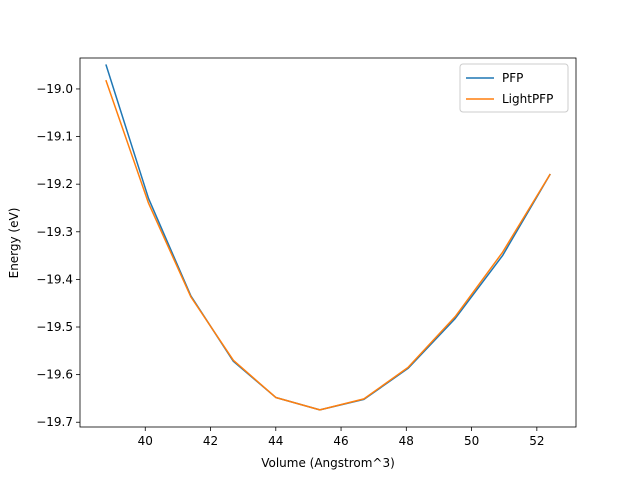  I want to click on x-tick-label: 40, so click(145, 441).